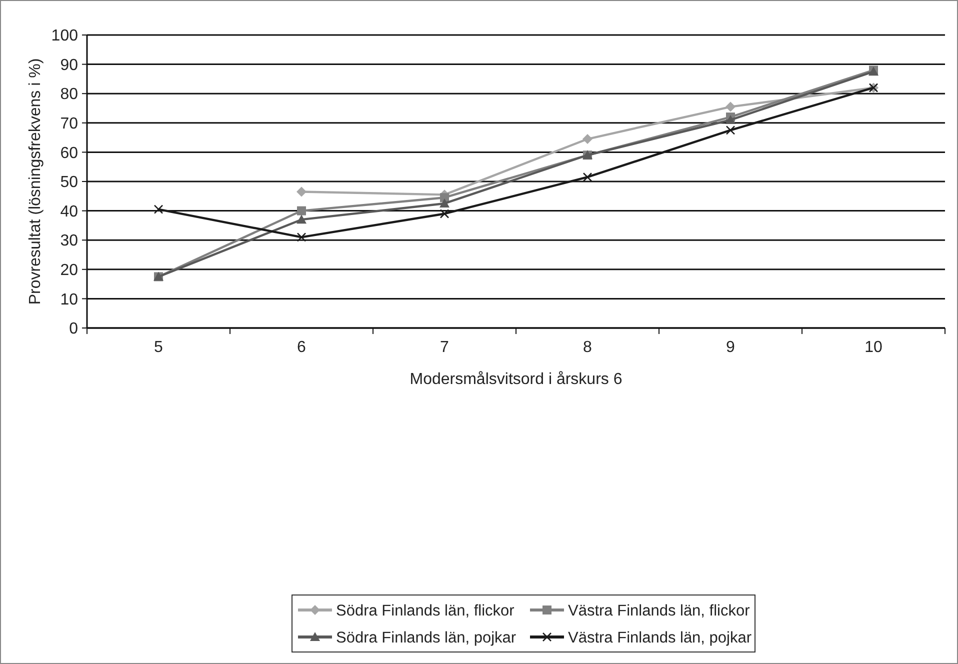  What do you see at coordinates (69, 270) in the screenshot?
I see `y-tick-label: 20` at bounding box center [69, 270].